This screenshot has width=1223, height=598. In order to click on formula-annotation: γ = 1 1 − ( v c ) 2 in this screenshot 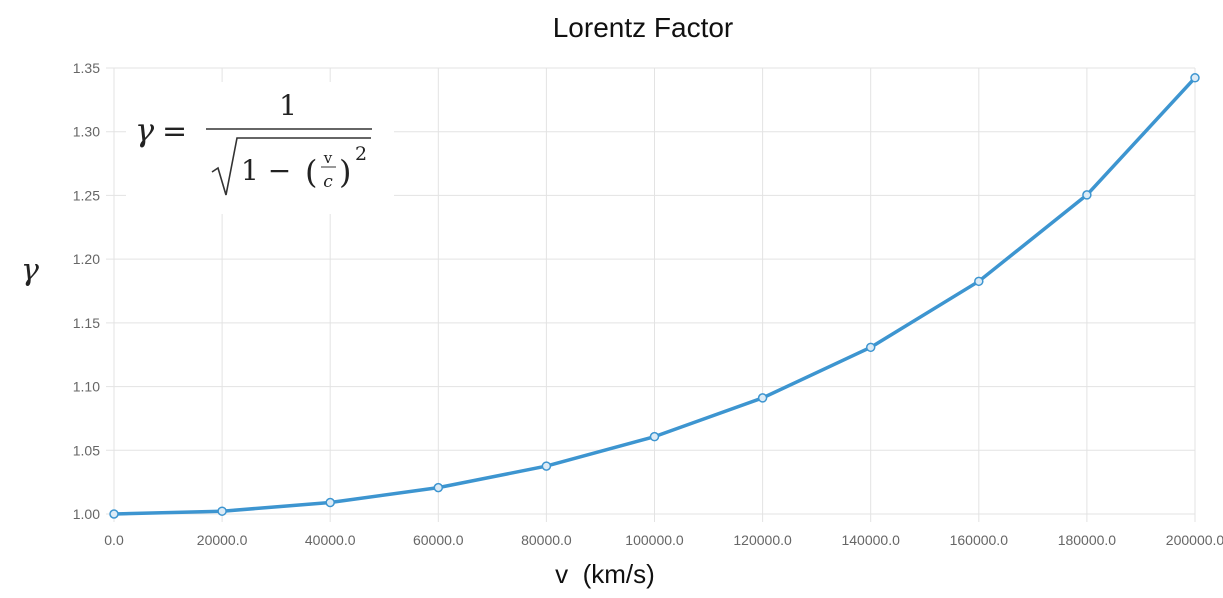, I will do `click(260, 148)`.